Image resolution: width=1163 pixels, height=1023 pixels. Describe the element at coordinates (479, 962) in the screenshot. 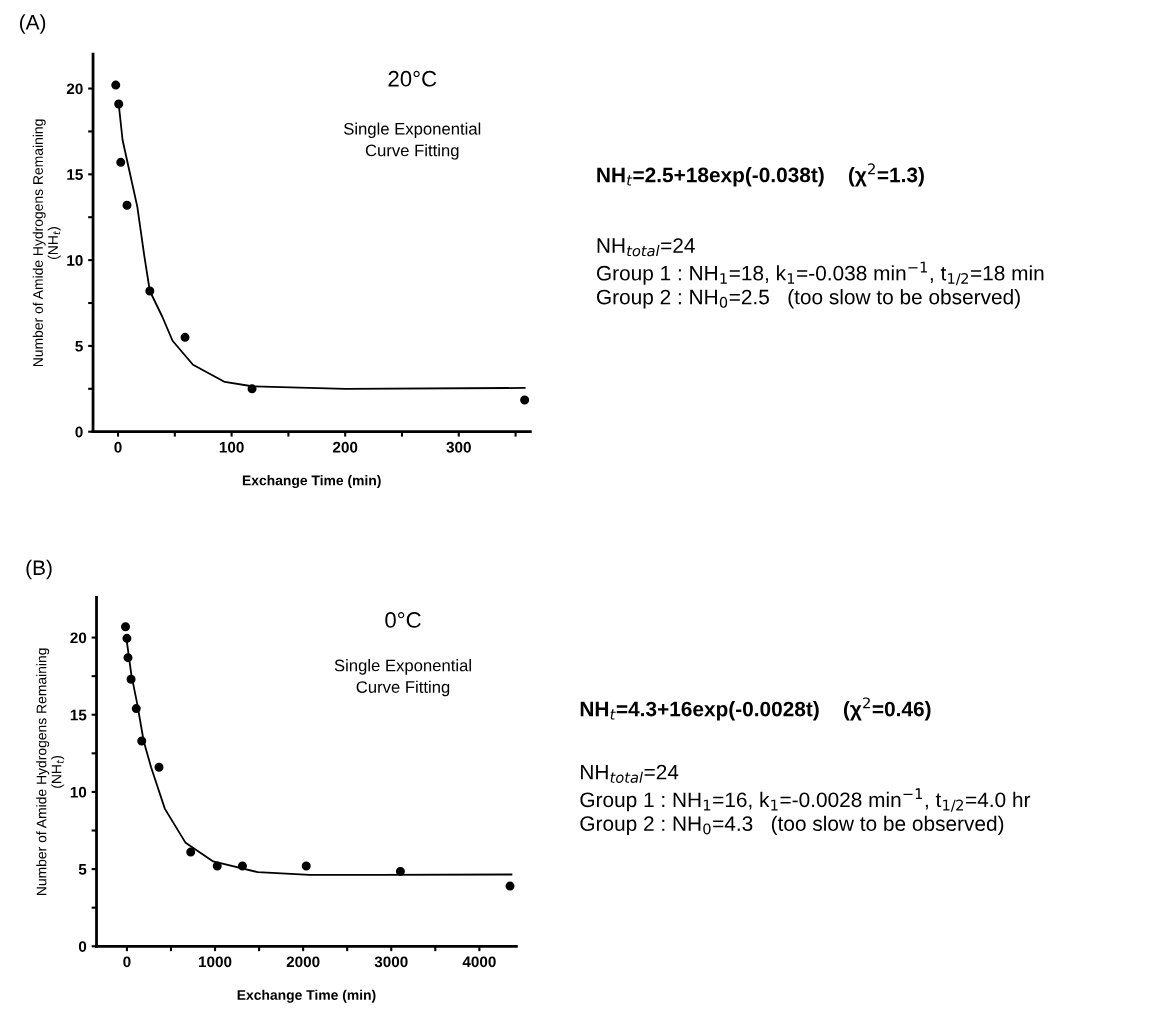

I see `x-tick-label: 4000` at that location.